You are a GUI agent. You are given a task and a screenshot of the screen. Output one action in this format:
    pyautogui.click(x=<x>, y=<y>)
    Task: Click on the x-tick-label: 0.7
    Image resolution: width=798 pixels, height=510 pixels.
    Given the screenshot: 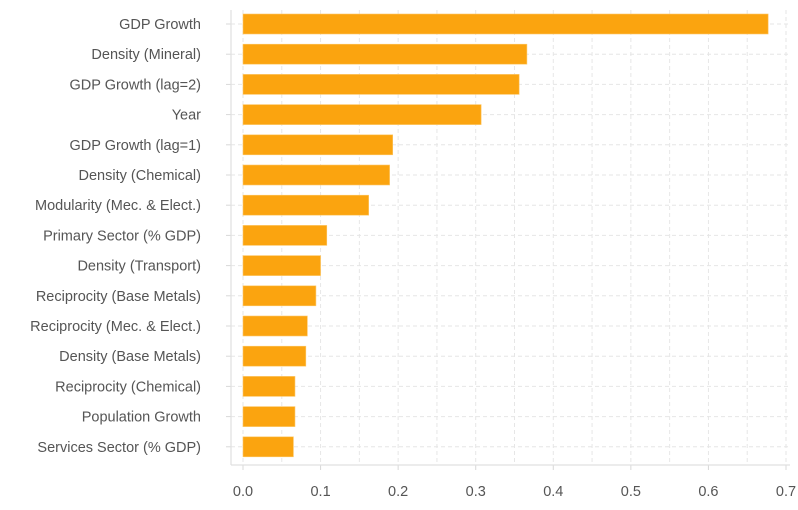 What is the action you would take?
    pyautogui.click(x=786, y=492)
    